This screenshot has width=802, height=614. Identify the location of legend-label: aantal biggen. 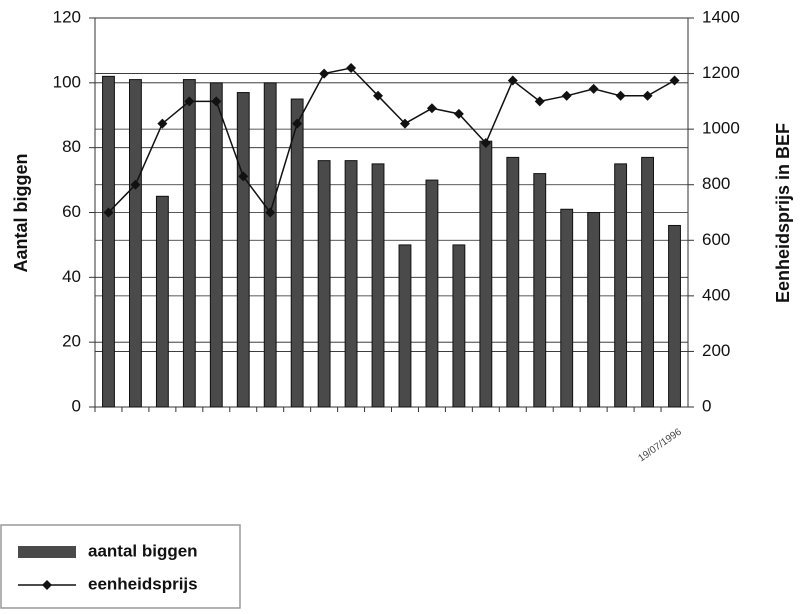
(143, 550).